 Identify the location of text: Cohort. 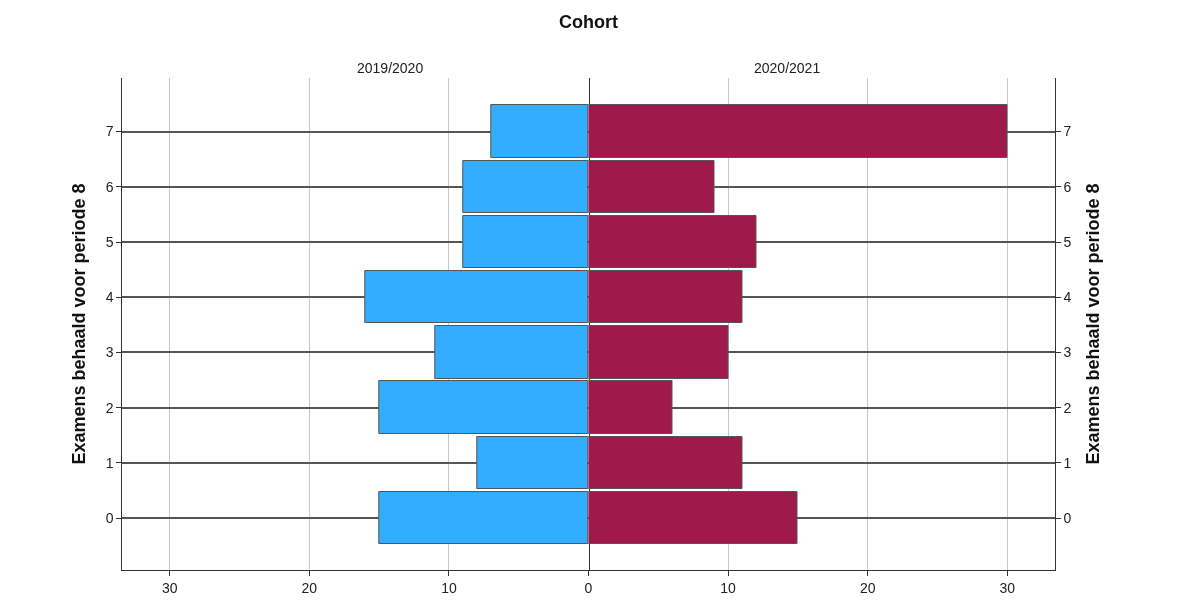
(588, 22).